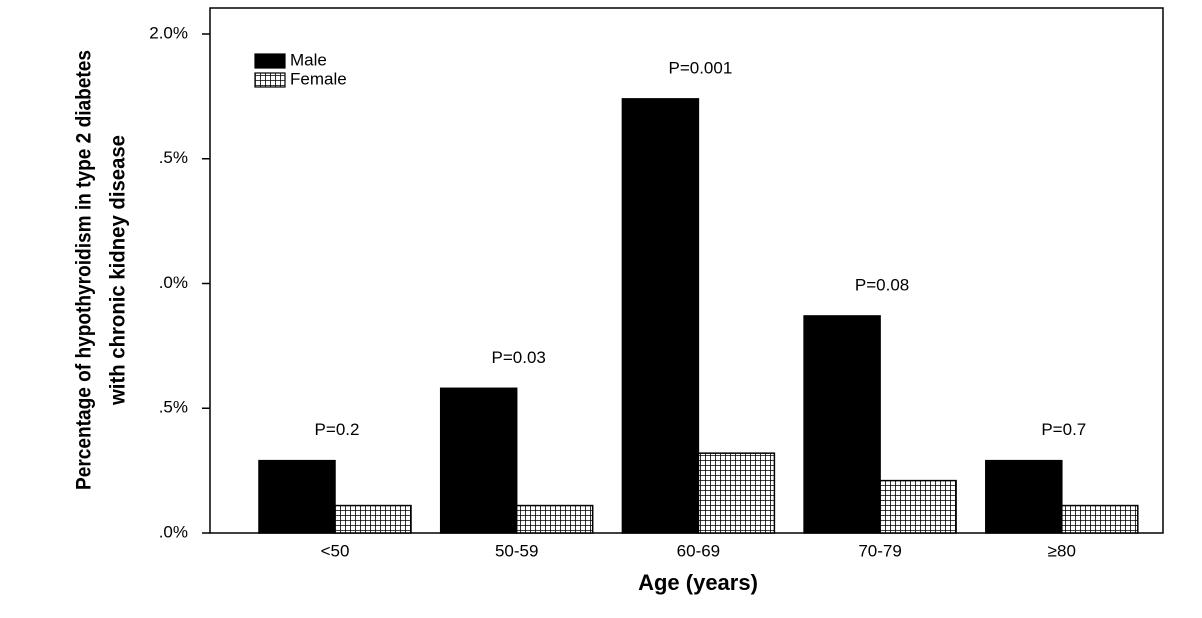 Image resolution: width=1202 pixels, height=618 pixels. Describe the element at coordinates (882, 284) in the screenshot. I see `p-value-annotation: P=0.08` at that location.